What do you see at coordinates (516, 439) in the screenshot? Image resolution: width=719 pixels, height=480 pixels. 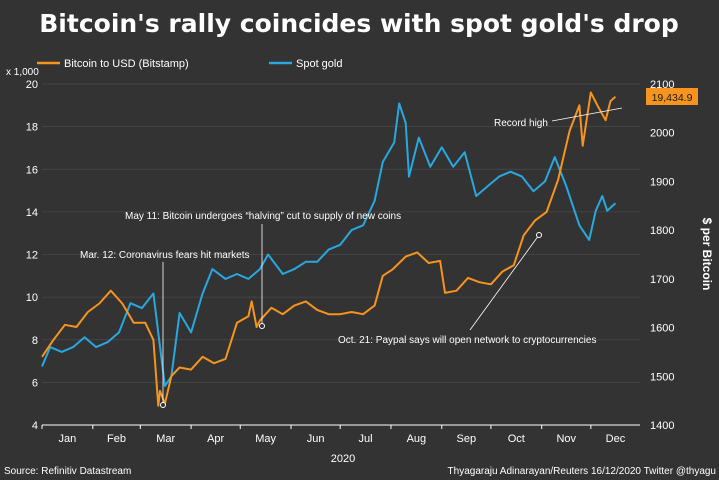 I see `x-tick-oct: Oct` at bounding box center [516, 439].